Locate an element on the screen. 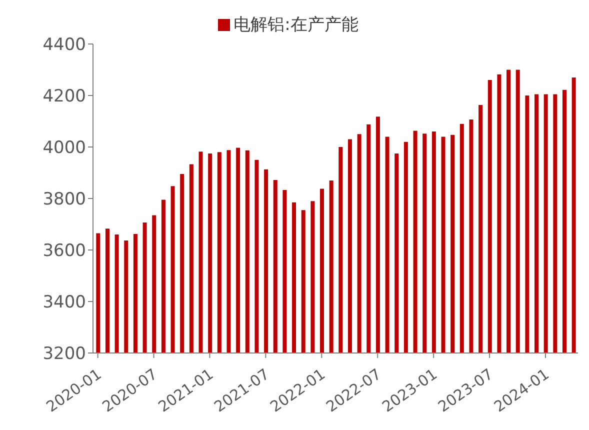  y-tick-label: 4200 is located at coordinates (64, 96).